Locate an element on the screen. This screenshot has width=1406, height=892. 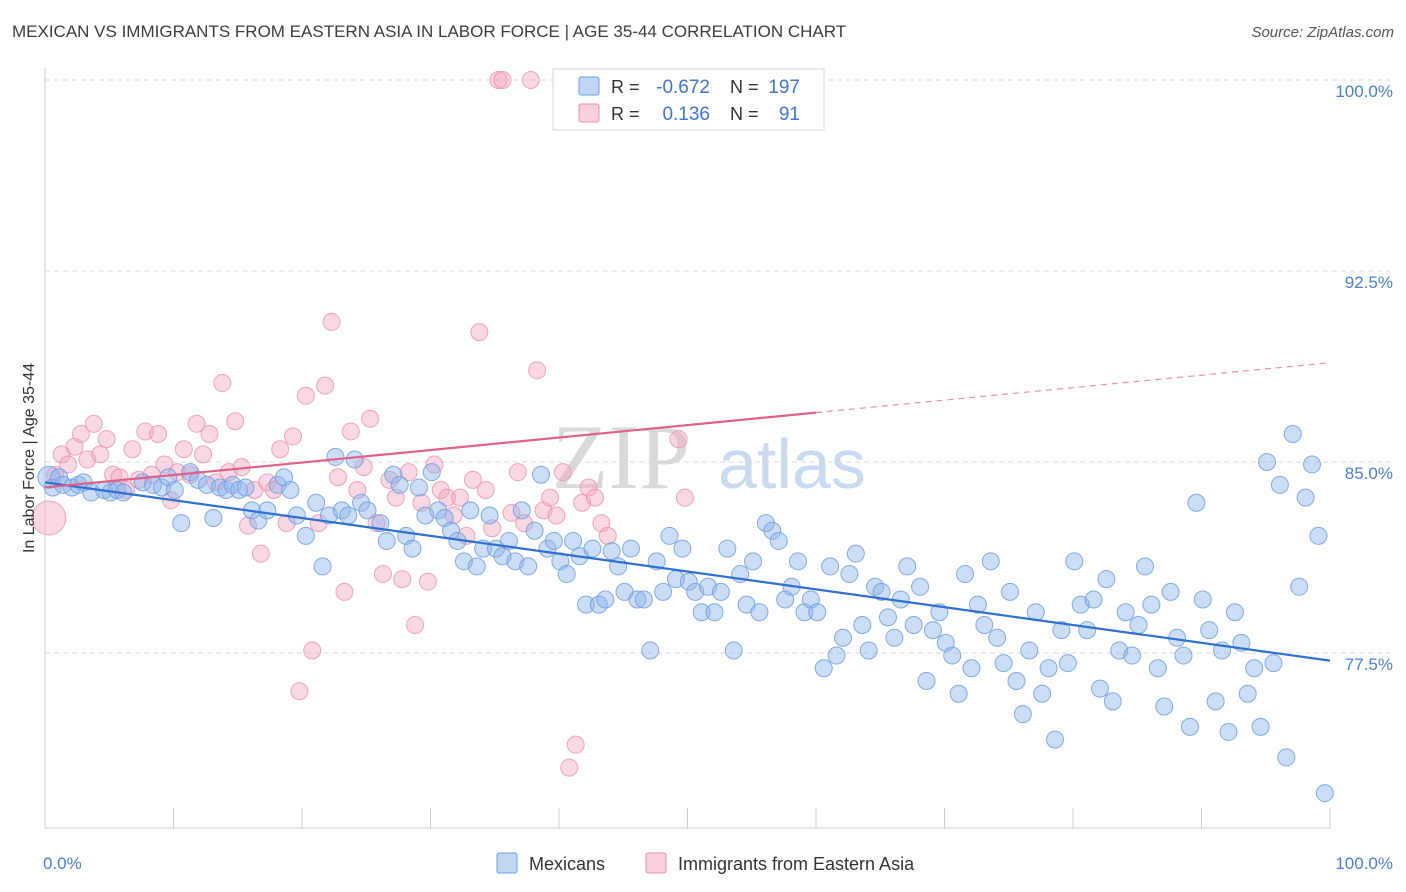
legend-r-label-2: R = is located at coordinates (625, 114).